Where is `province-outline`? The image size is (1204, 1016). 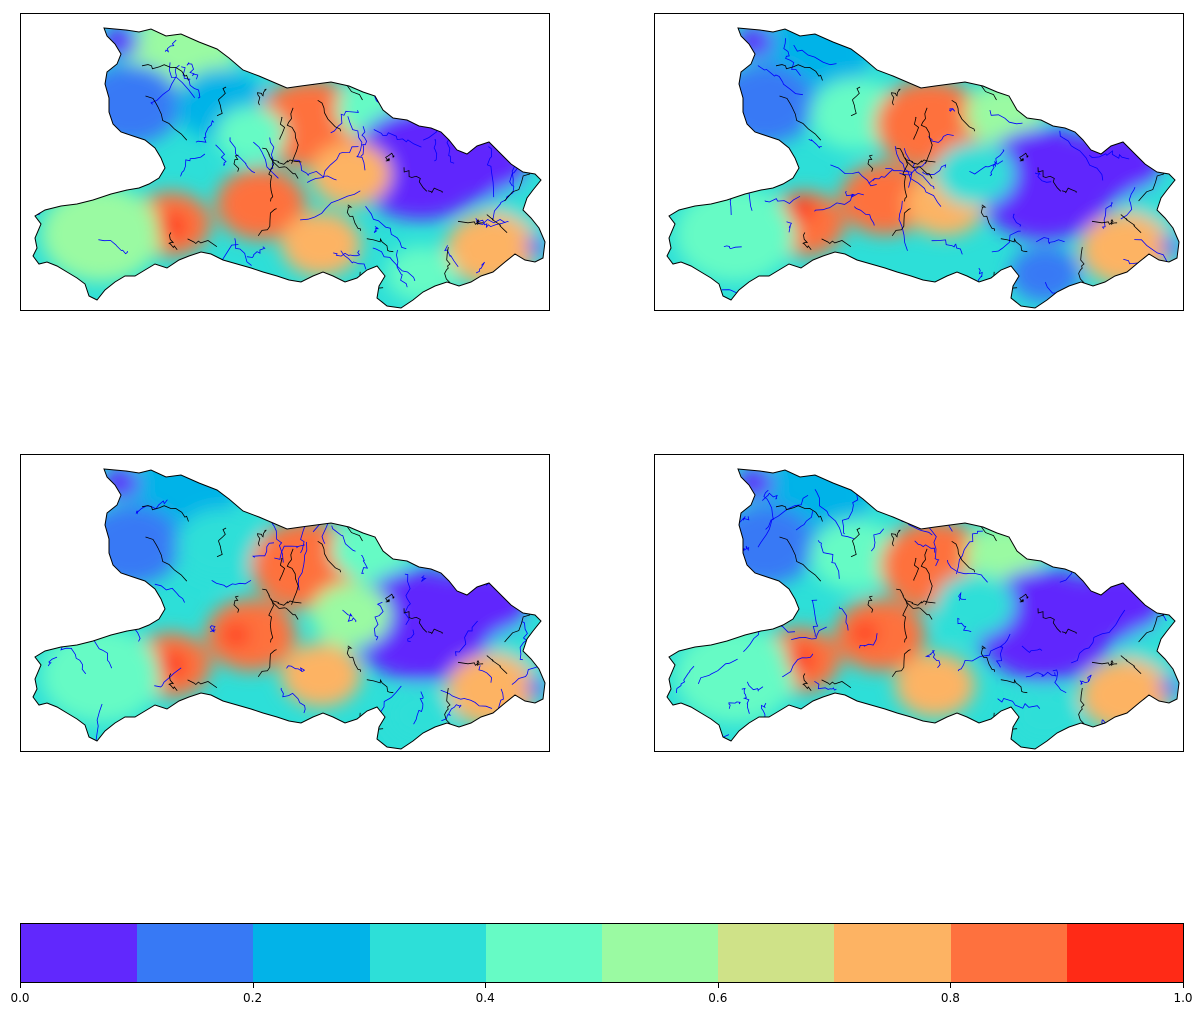 province-outline is located at coordinates (289, 168).